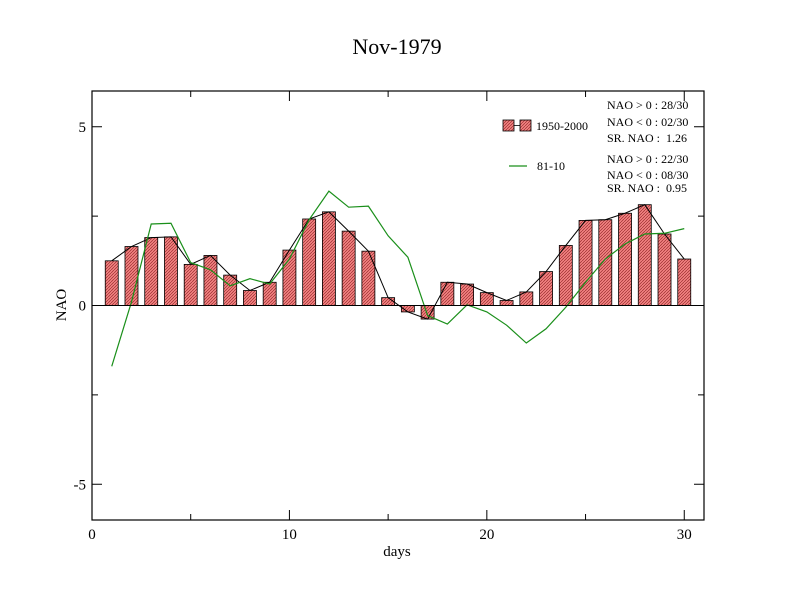 Image resolution: width=792 pixels, height=612 pixels. I want to click on stats-81-10-negative: NAO < 0 : 08/30, so click(647, 175).